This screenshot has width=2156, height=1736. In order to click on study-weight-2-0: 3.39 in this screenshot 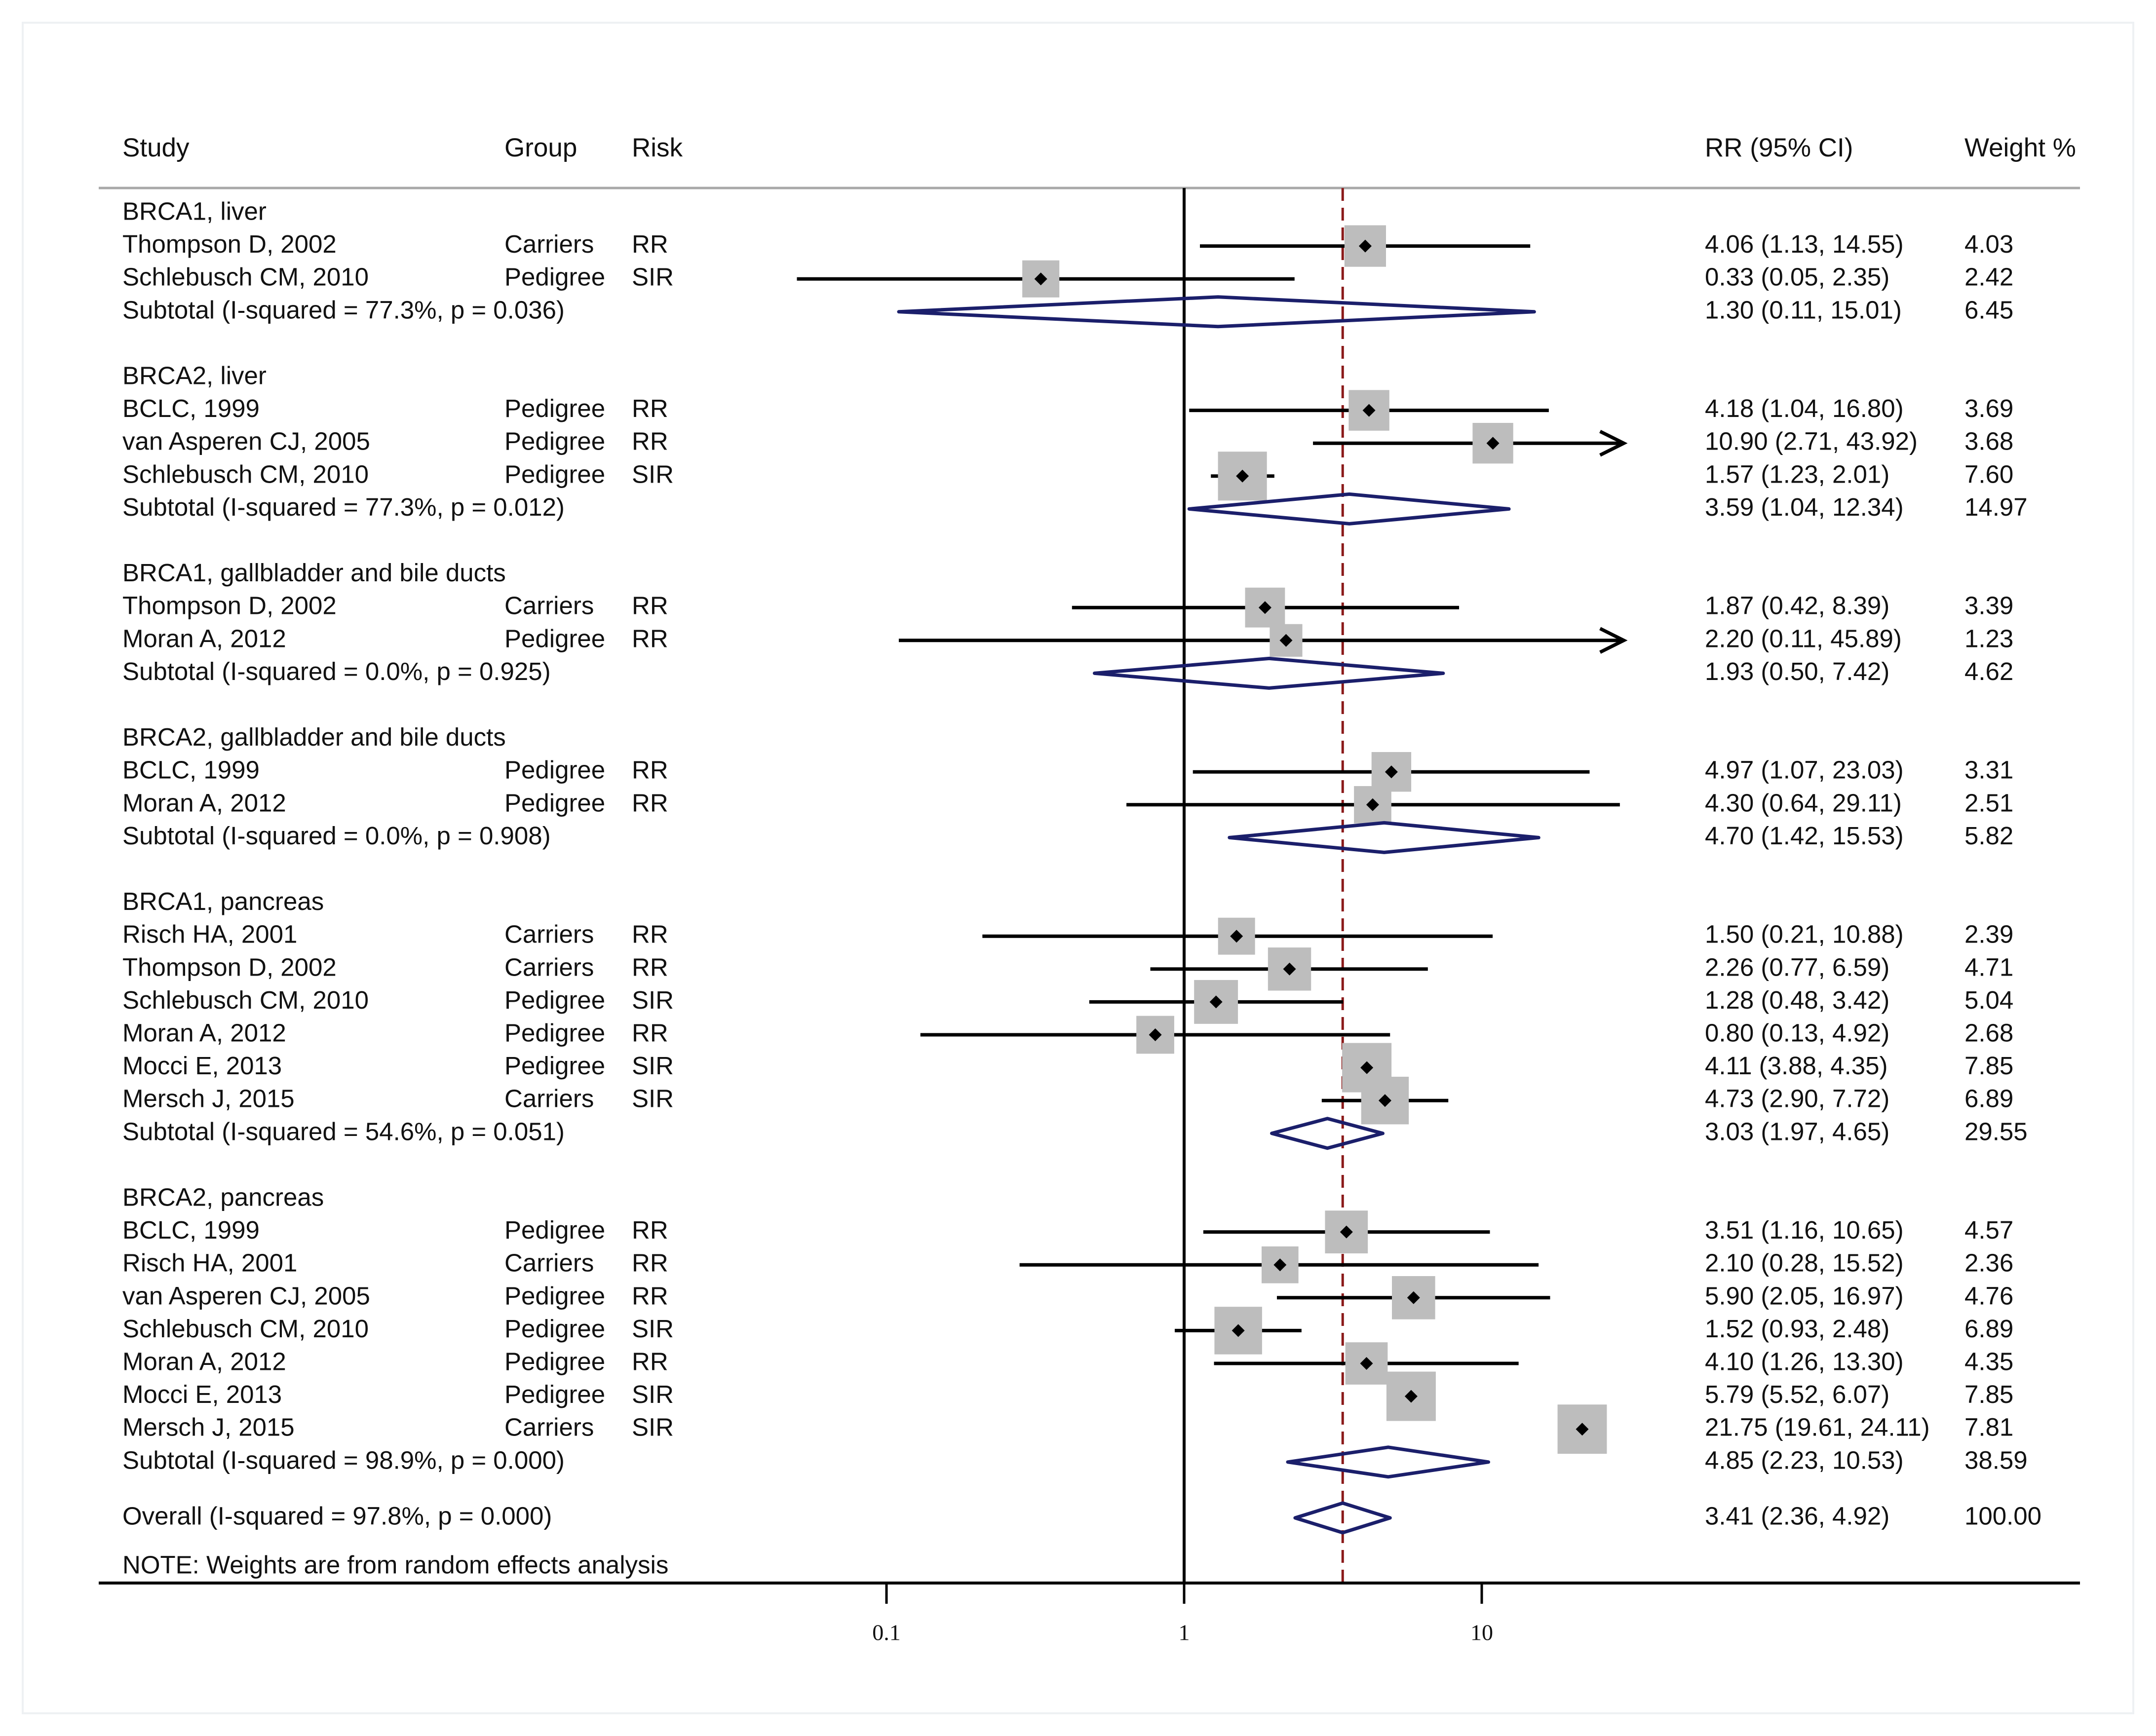, I will do `click(1988, 606)`.